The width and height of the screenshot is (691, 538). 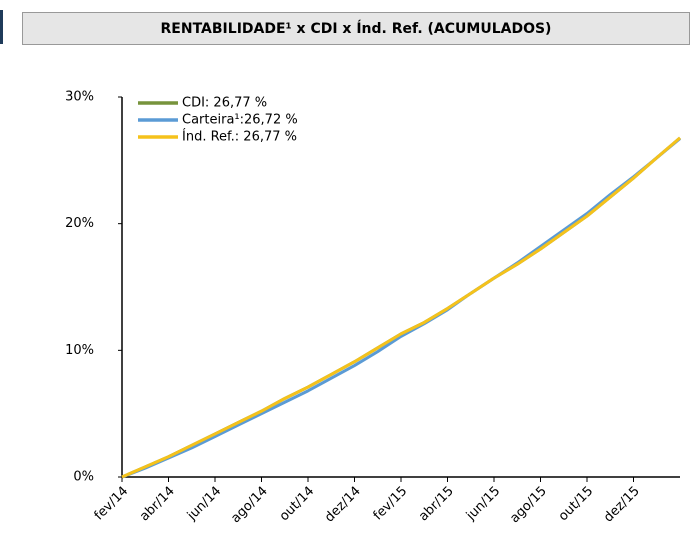 I want to click on x-tick-label: abr/15, so click(x=436, y=504).